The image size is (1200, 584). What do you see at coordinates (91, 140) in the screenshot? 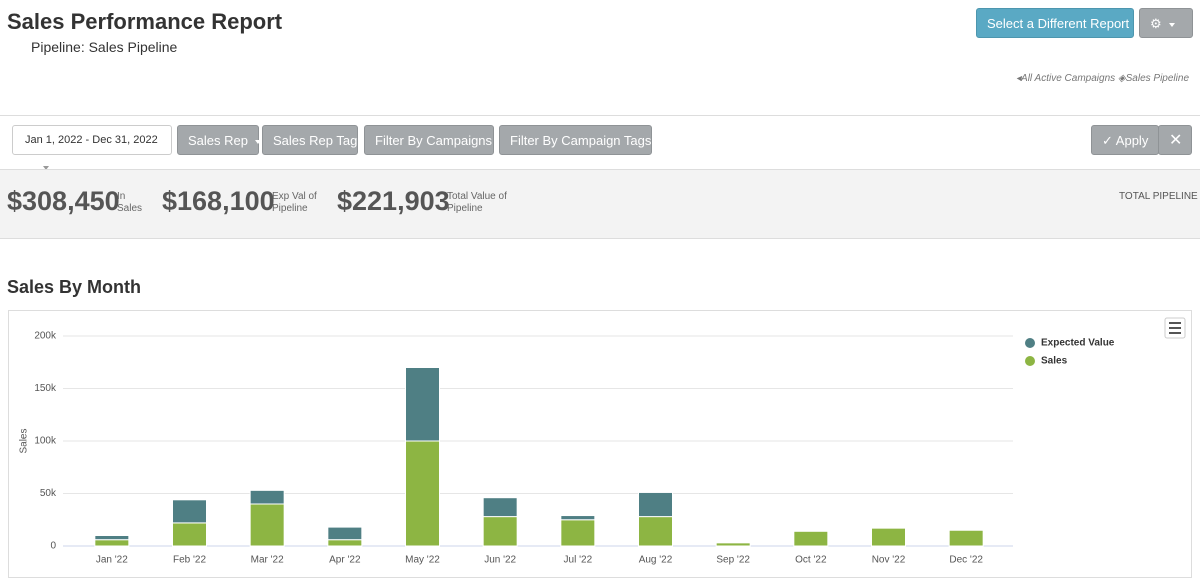
I see `date-range-text: Jan 1, 2022 - Dec 31, 2022` at bounding box center [91, 140].